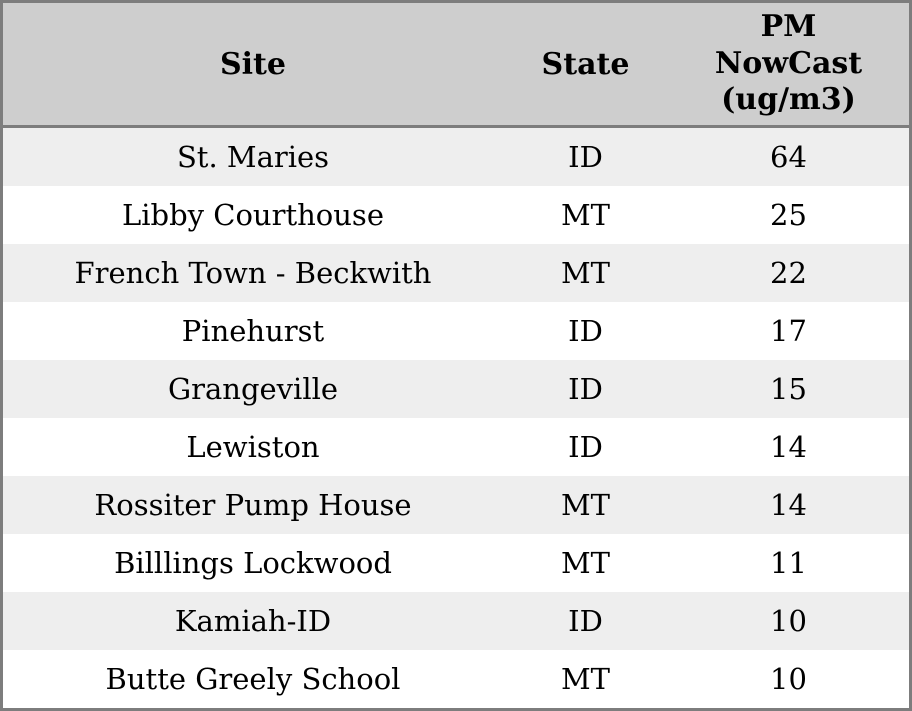 This screenshot has height=711, width=912. Describe the element at coordinates (253, 679) in the screenshot. I see `site-cell: Butte Greely School` at that location.